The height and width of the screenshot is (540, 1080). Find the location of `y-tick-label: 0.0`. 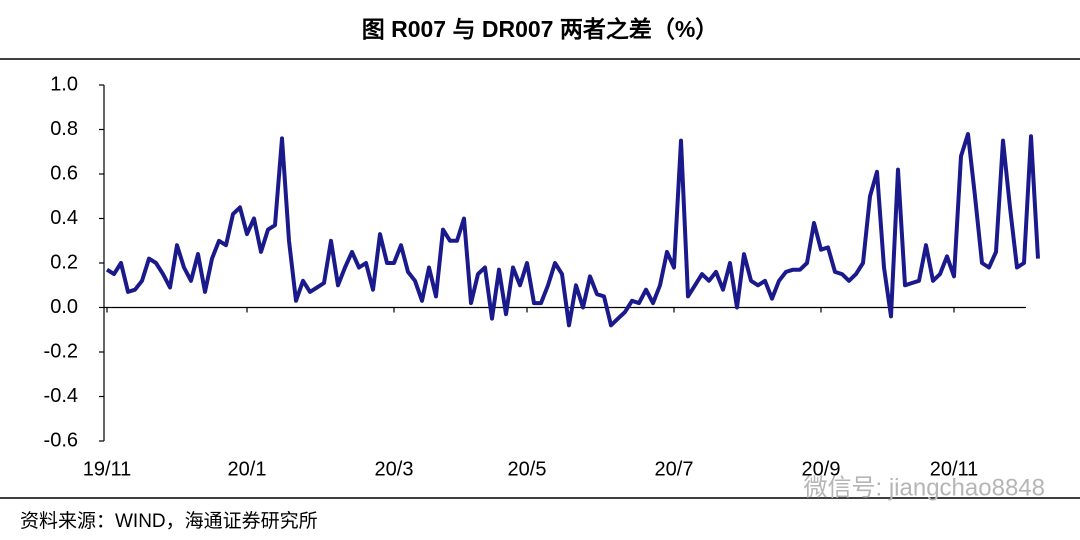

y-tick-label: 0.0 is located at coordinates (64, 307).